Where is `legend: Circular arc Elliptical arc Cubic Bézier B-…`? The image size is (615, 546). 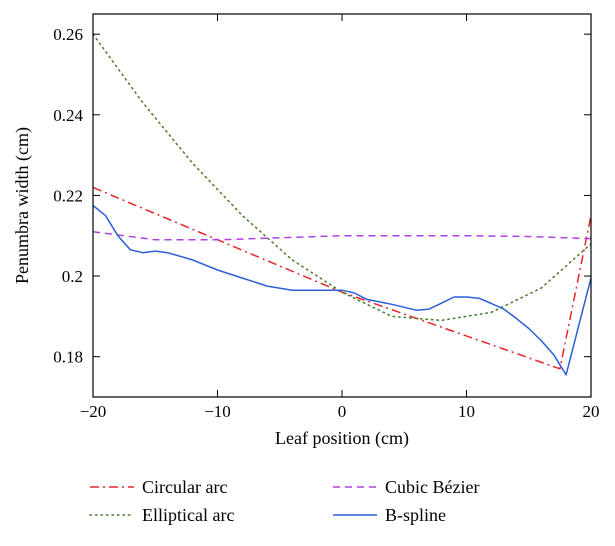
legend: Circular arc Elliptical arc Cubic Bézier B-… is located at coordinates (284, 501).